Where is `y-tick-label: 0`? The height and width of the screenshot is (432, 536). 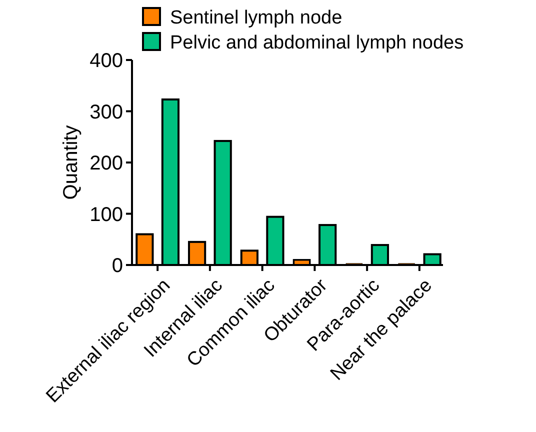 y-tick-label: 0 is located at coordinates (117, 266).